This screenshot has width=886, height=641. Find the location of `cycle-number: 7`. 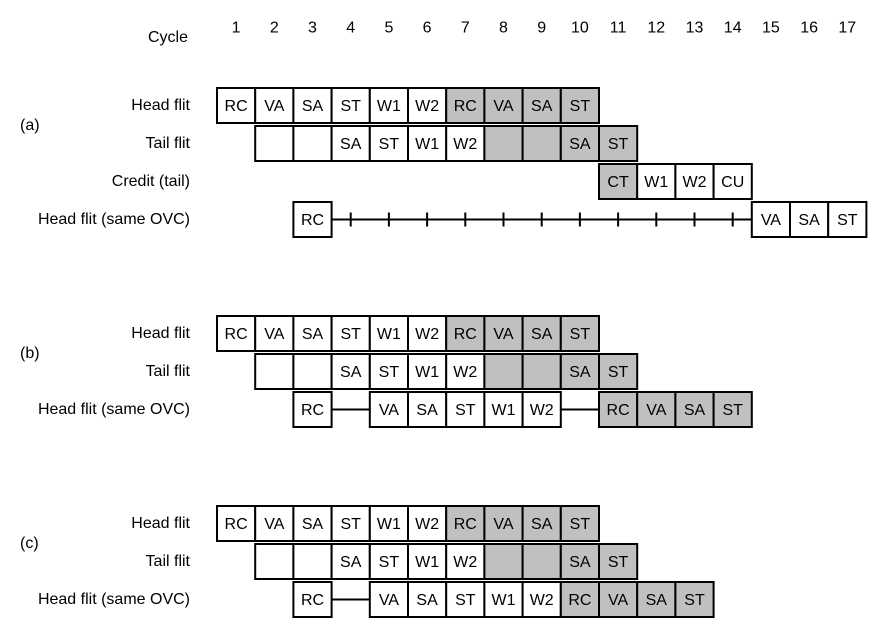

cycle-number: 7 is located at coordinates (465, 28).